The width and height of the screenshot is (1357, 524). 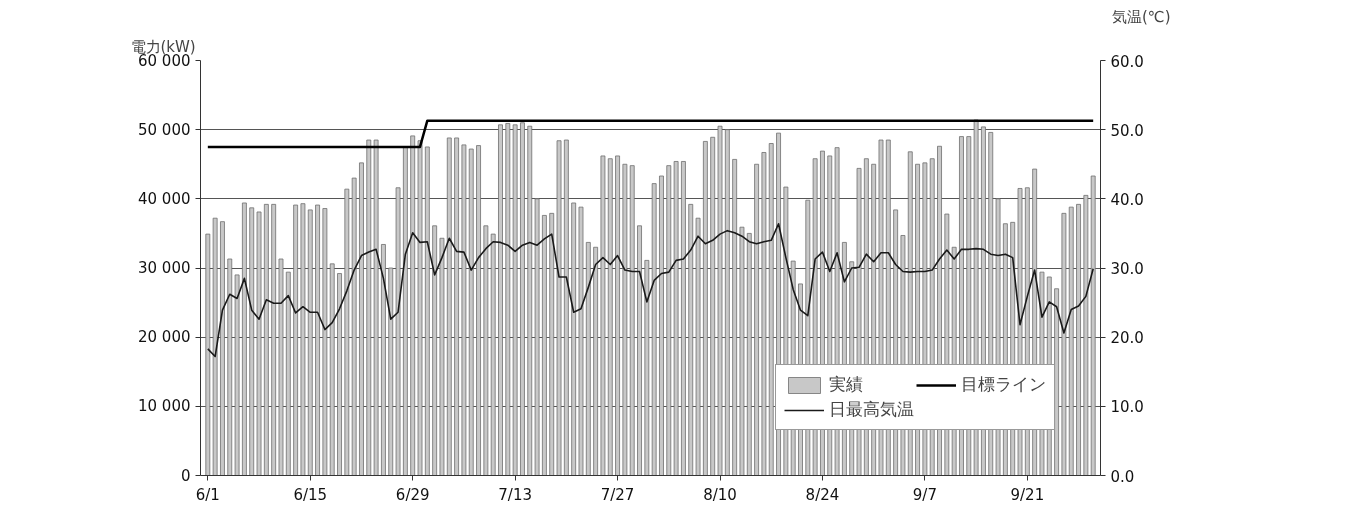 What do you see at coordinates (1027, 494) in the screenshot?
I see `x-tick-label: 9/21` at bounding box center [1027, 494].